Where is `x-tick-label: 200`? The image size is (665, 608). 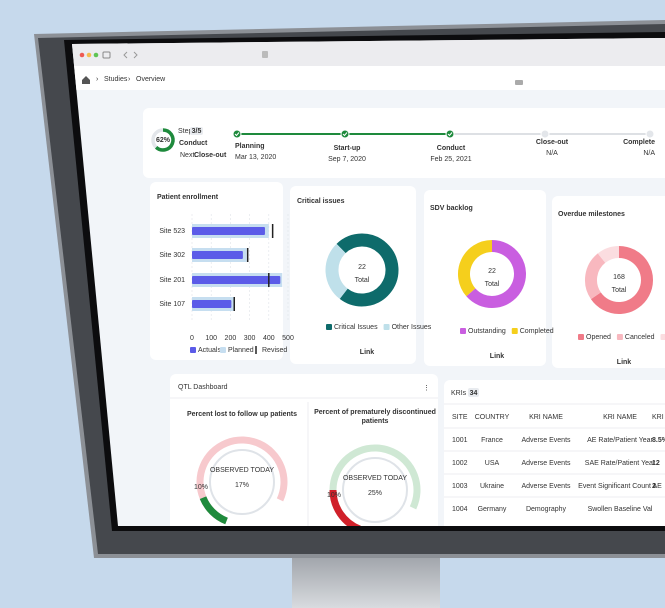
x-tick-label: 200 is located at coordinates (231, 338).